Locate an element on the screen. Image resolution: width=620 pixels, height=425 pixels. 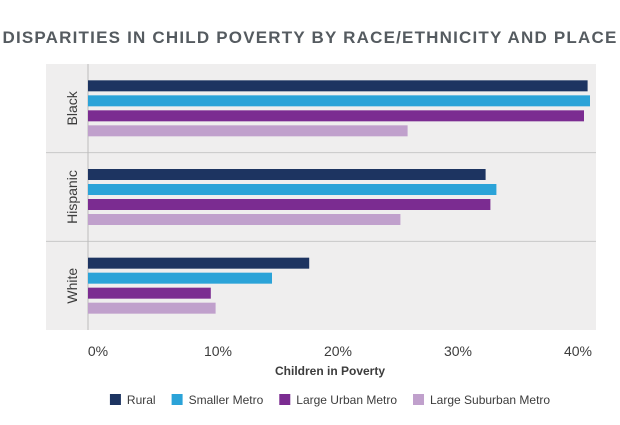
bar-white-smaller-metro is located at coordinates (180, 278).